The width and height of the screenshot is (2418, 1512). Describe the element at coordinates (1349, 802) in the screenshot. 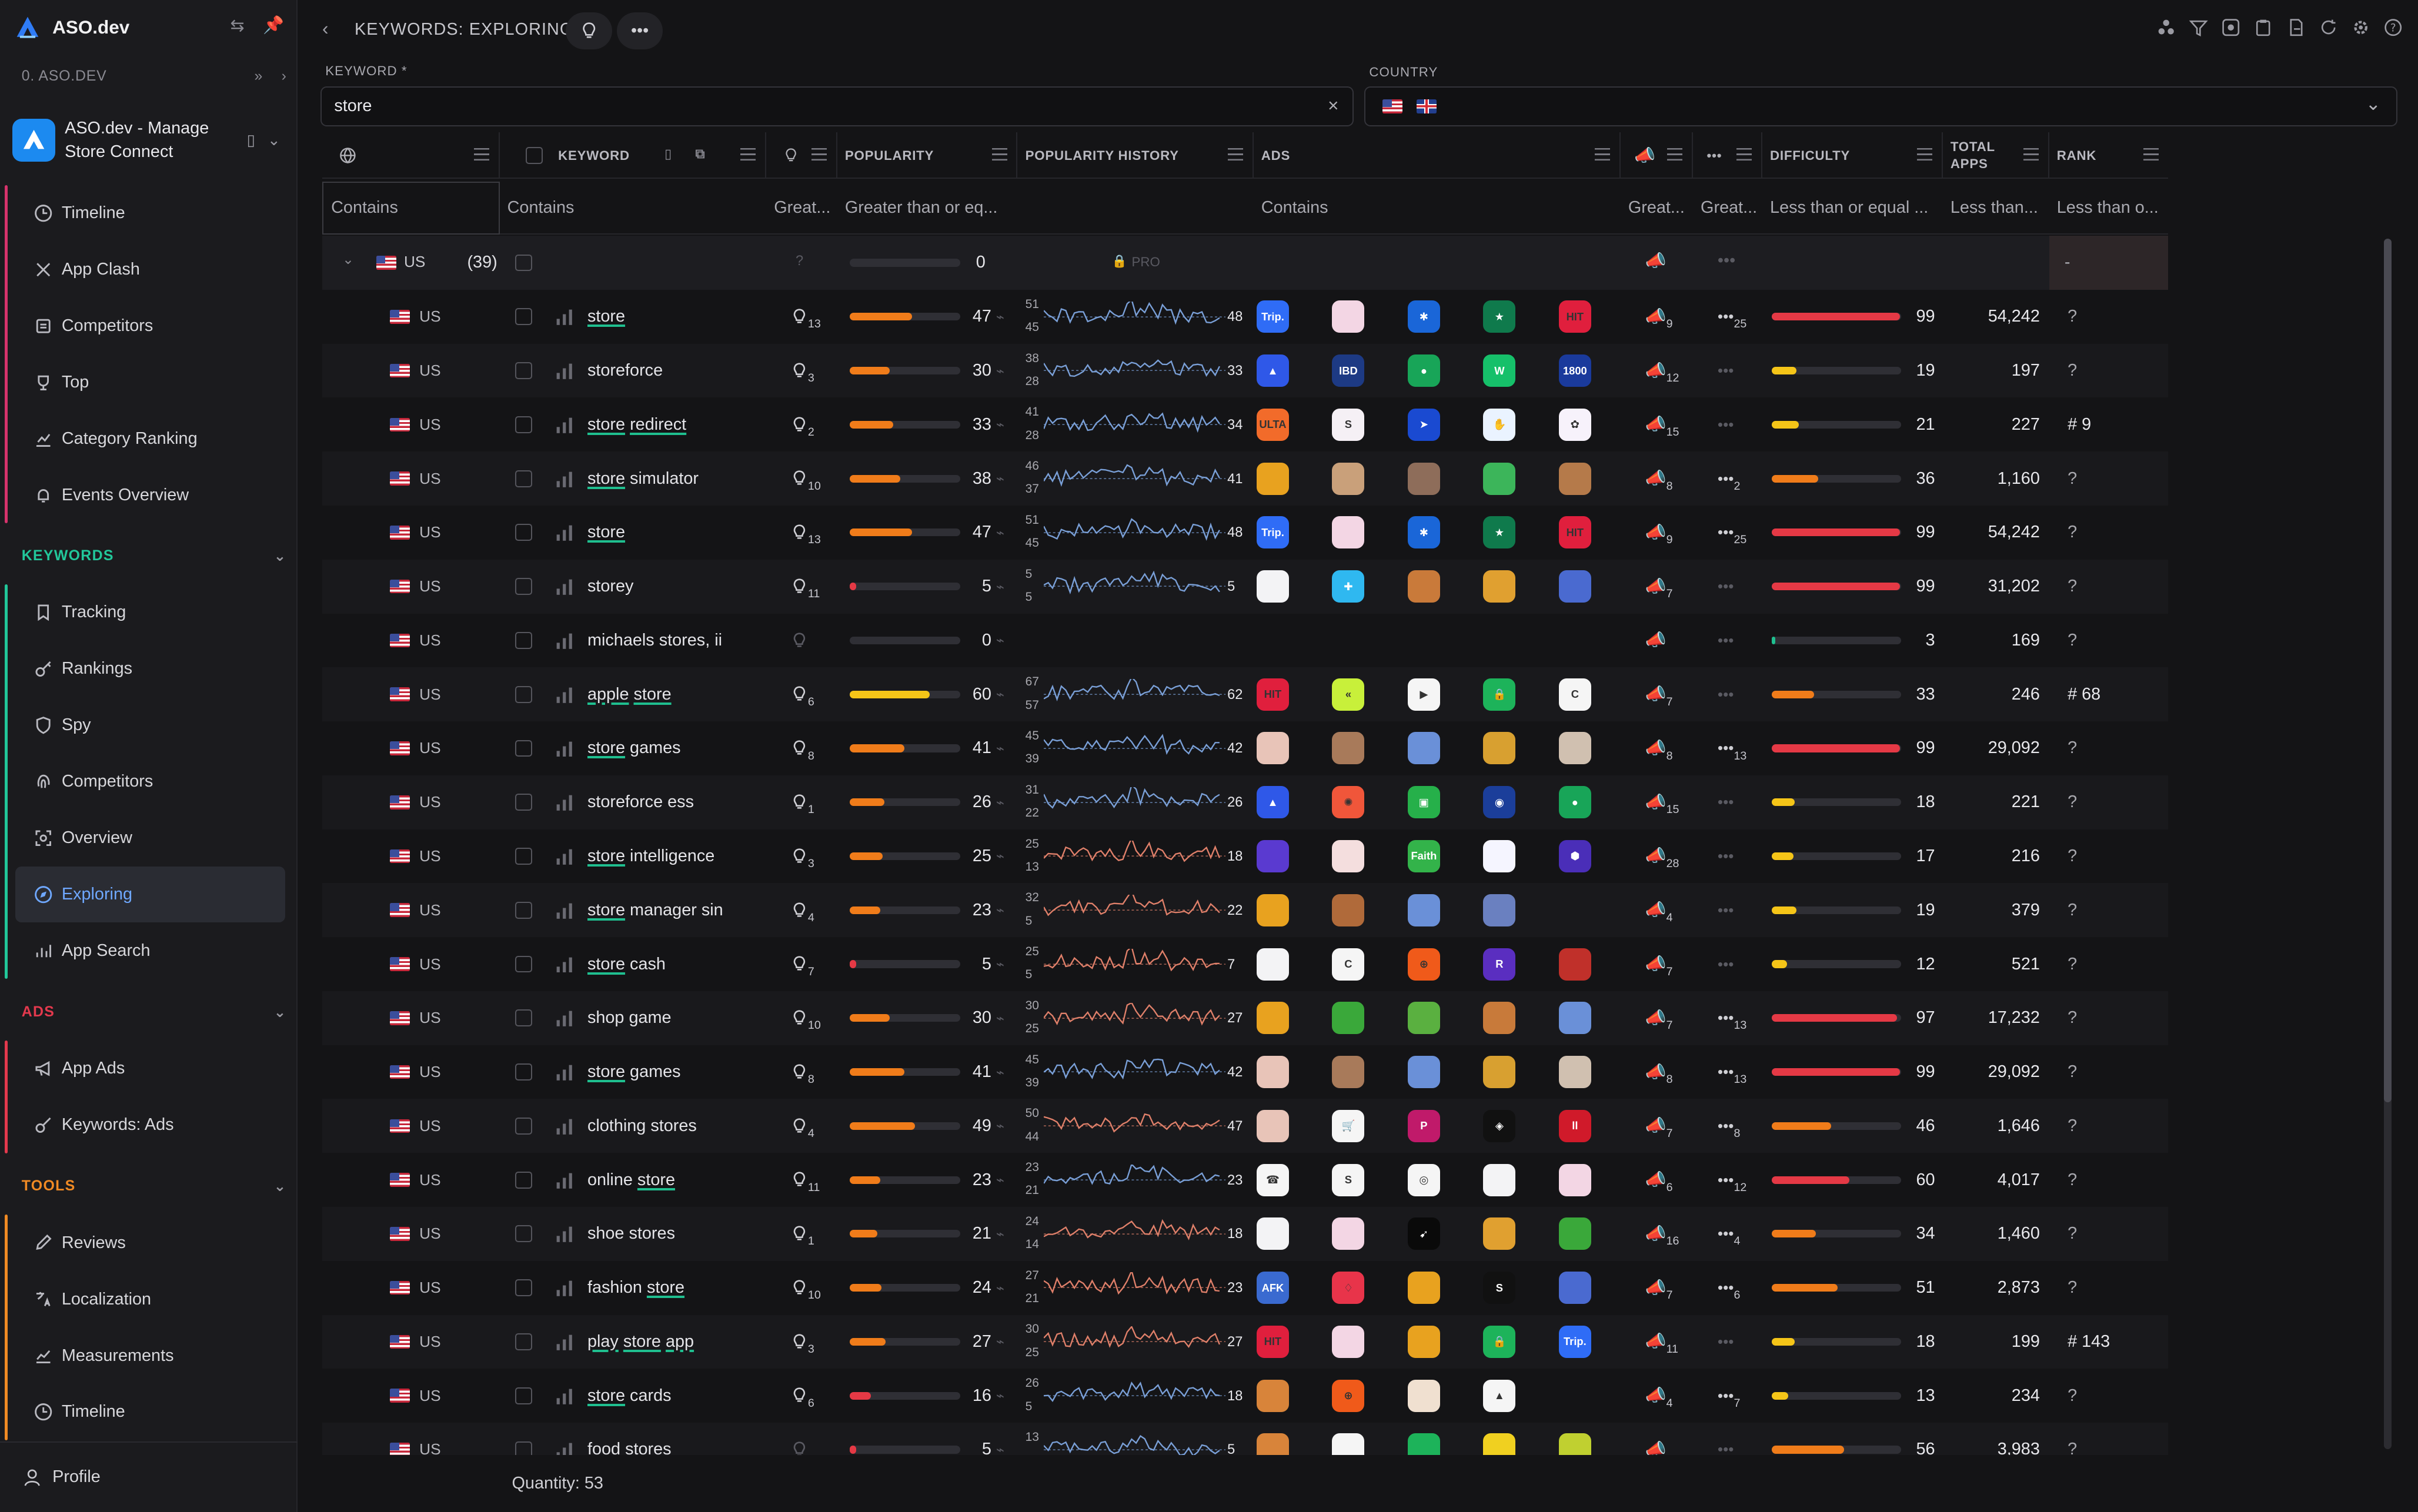

I see `ad-app-icon: ✺` at that location.